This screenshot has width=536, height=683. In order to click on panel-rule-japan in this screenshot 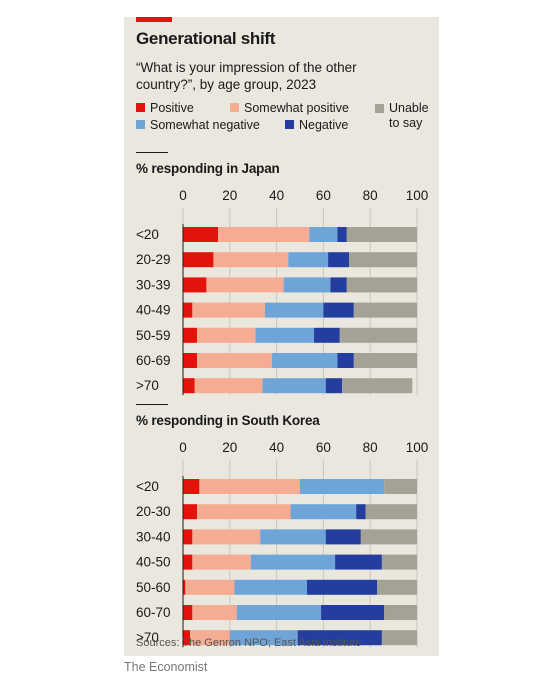, I will do `click(152, 152)`.